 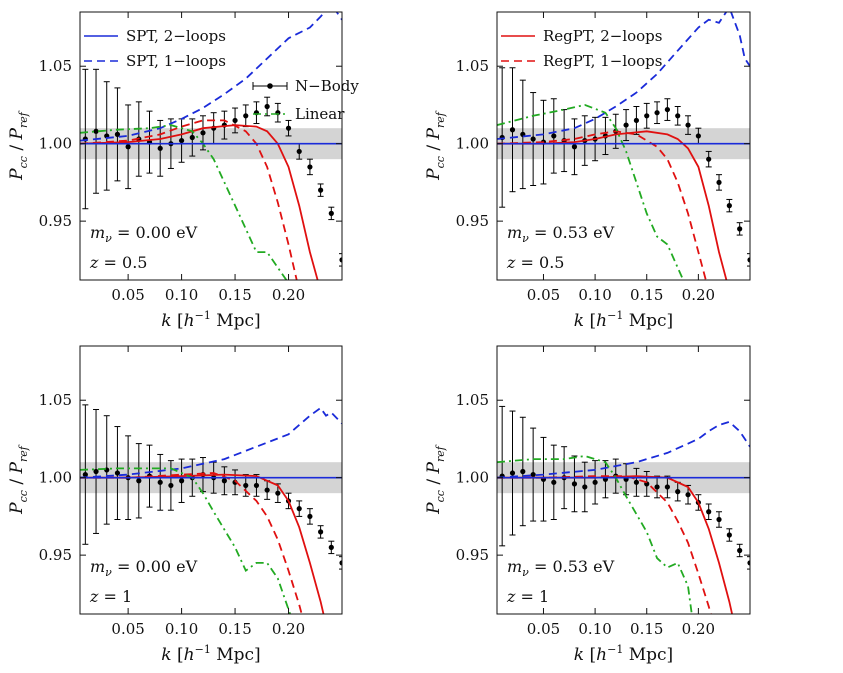 What do you see at coordinates (527, 596) in the screenshot?
I see `annotation-redshift: z = 1` at bounding box center [527, 596].